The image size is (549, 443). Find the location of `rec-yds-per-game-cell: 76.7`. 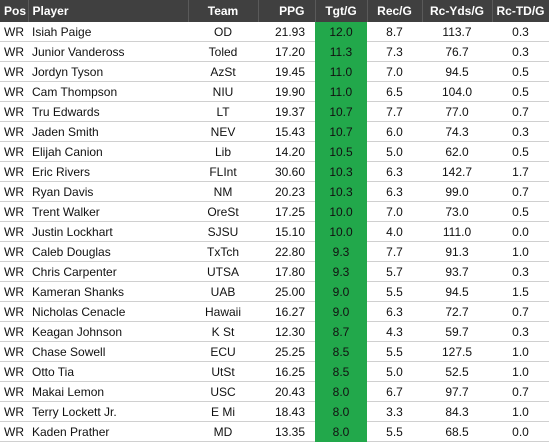

rec-yds-per-game-cell: 76.7 is located at coordinates (457, 51).